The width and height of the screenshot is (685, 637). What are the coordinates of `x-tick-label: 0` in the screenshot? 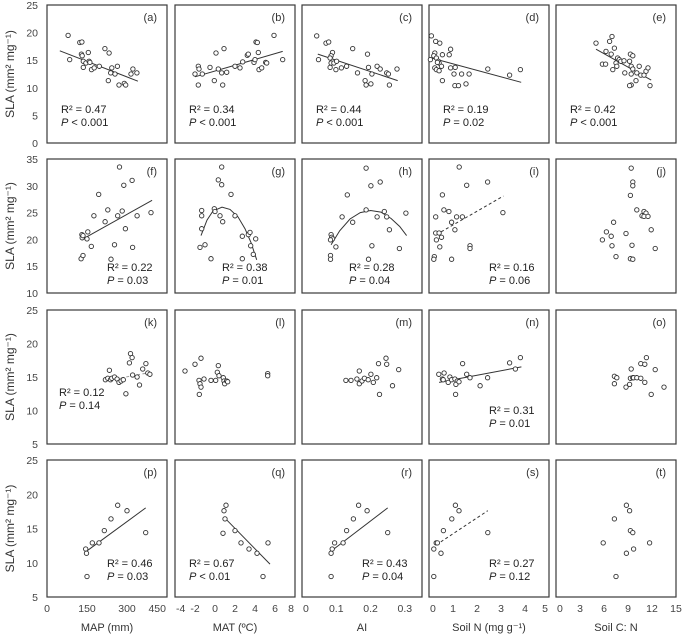 It's located at (433, 609).